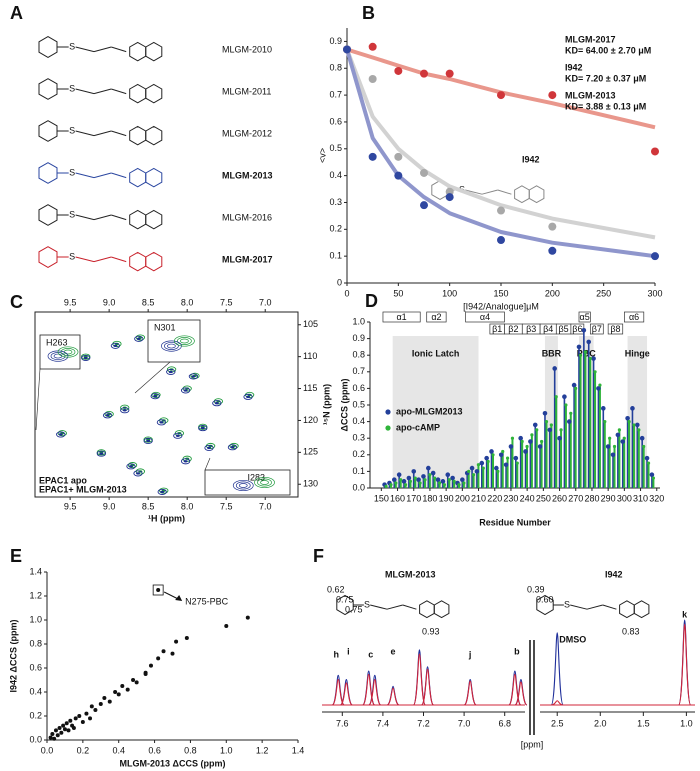  I want to click on y-tick-label: 0.1, so click(335, 256).